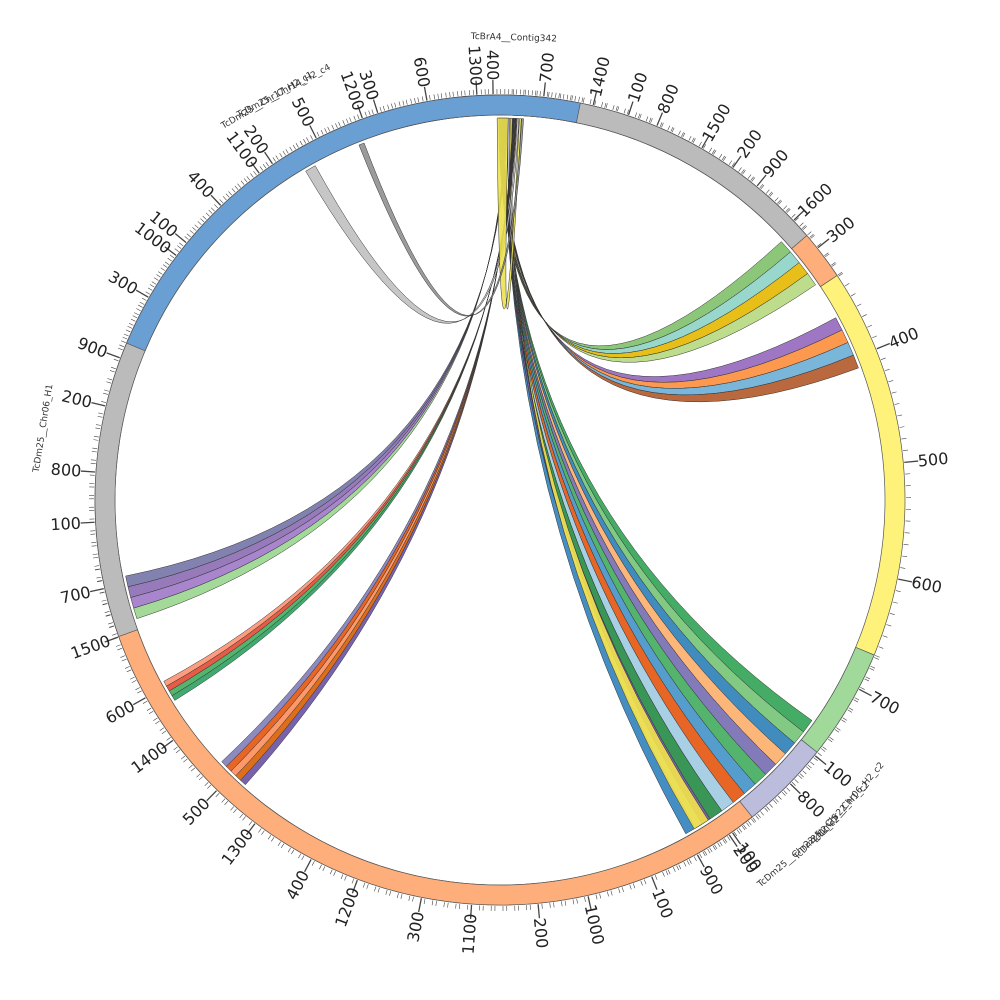 The image size is (1000, 1000). Describe the element at coordinates (475, 66) in the screenshot. I see `tick-label: 1300` at that location.